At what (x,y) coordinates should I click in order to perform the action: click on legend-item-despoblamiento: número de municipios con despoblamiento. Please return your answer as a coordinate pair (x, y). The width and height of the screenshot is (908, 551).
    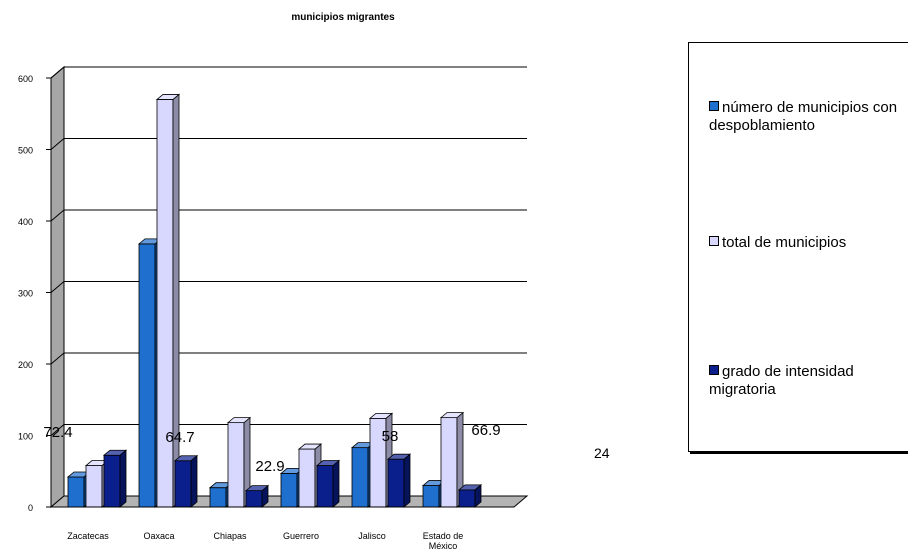
    Looking at the image, I should click on (808, 117).